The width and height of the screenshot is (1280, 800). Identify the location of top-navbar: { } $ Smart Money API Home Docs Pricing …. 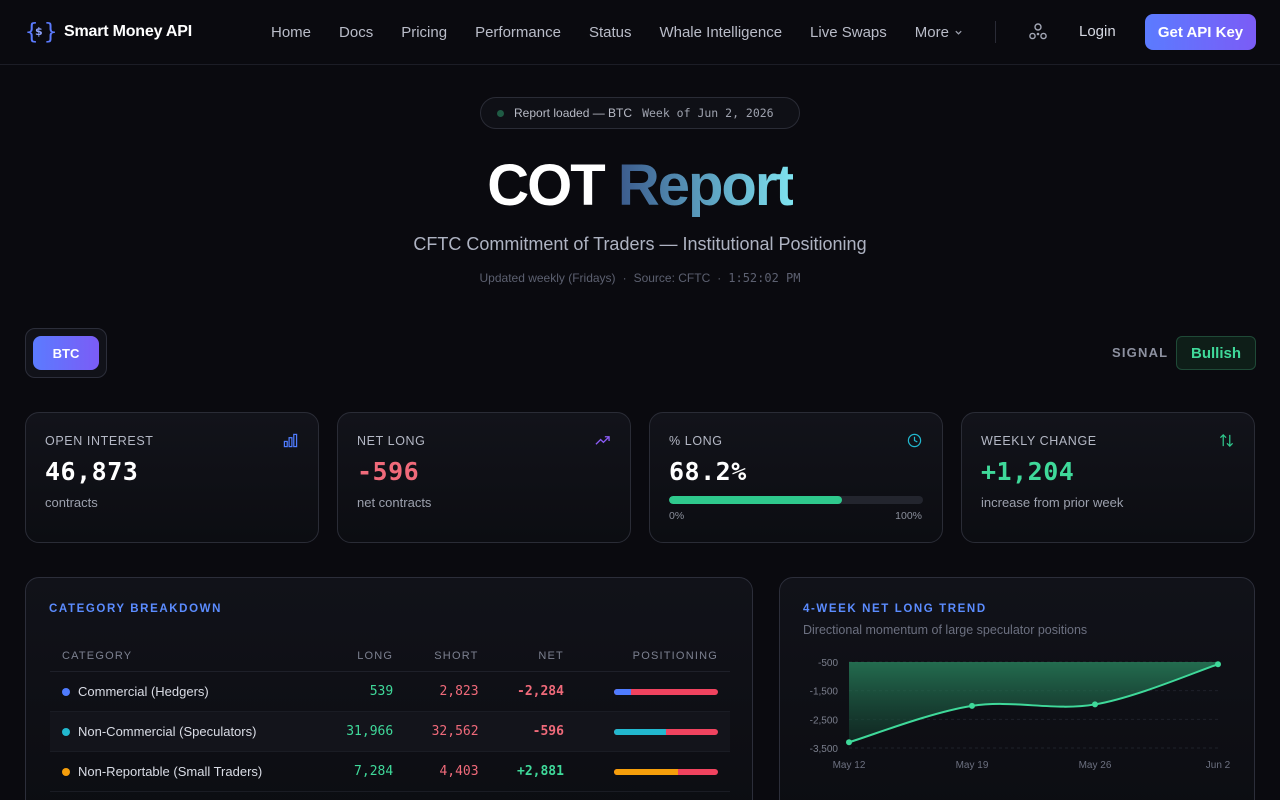
(640, 32).